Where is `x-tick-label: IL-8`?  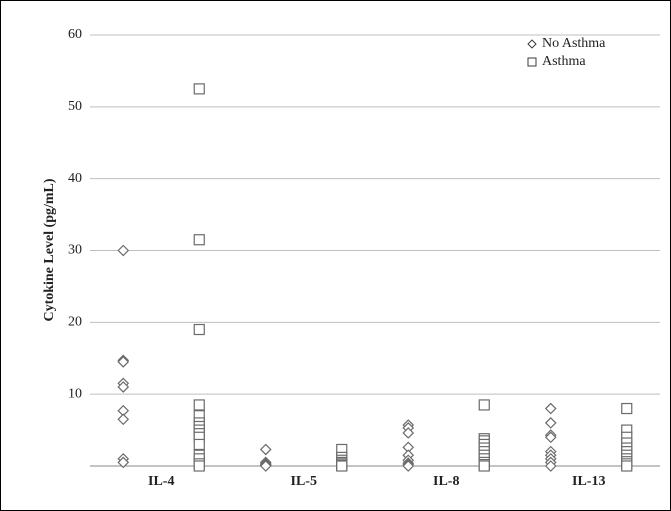 x-tick-label: IL-8 is located at coordinates (446, 481).